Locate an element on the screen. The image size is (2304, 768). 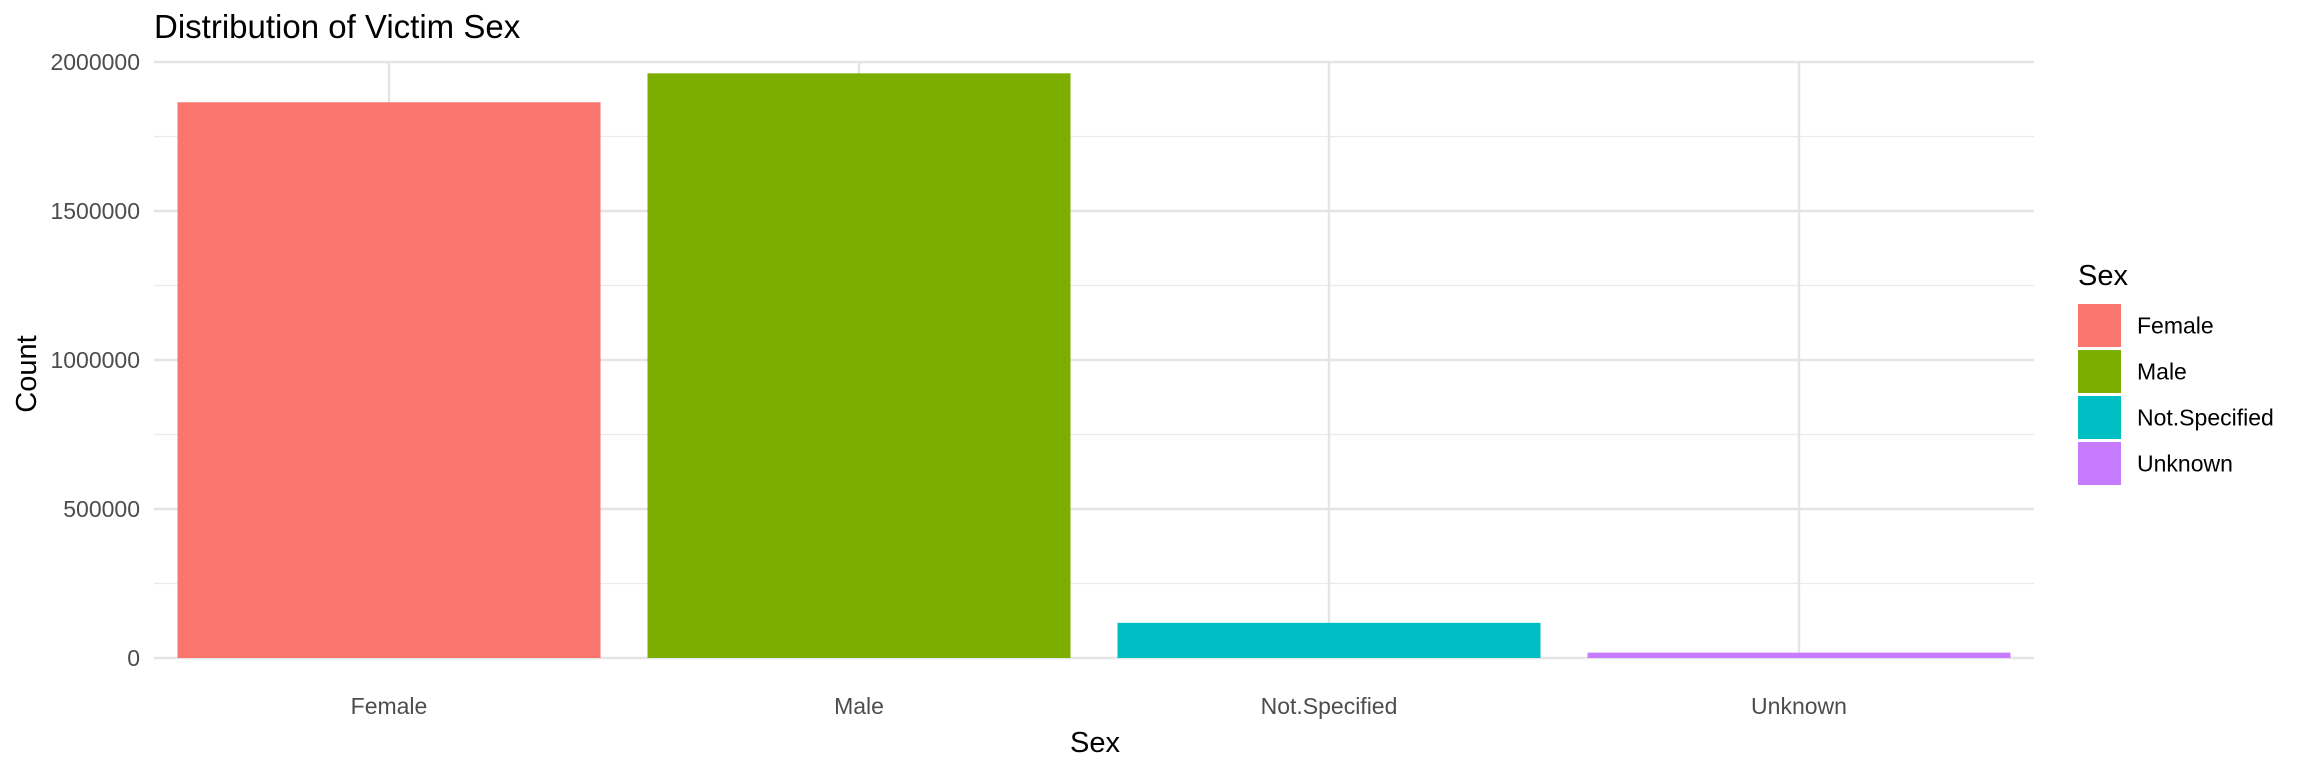
x-tick-label: Not.Specified is located at coordinates (1329, 706).